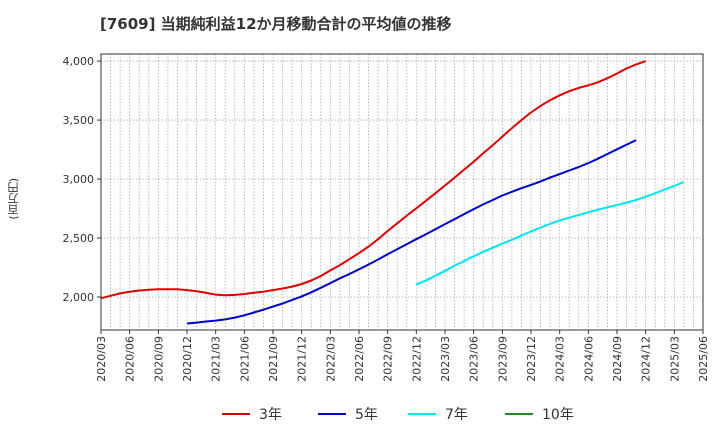 Image resolution: width=720 pixels, height=440 pixels. I want to click on x-tick-label: 2022/06, so click(359, 359).